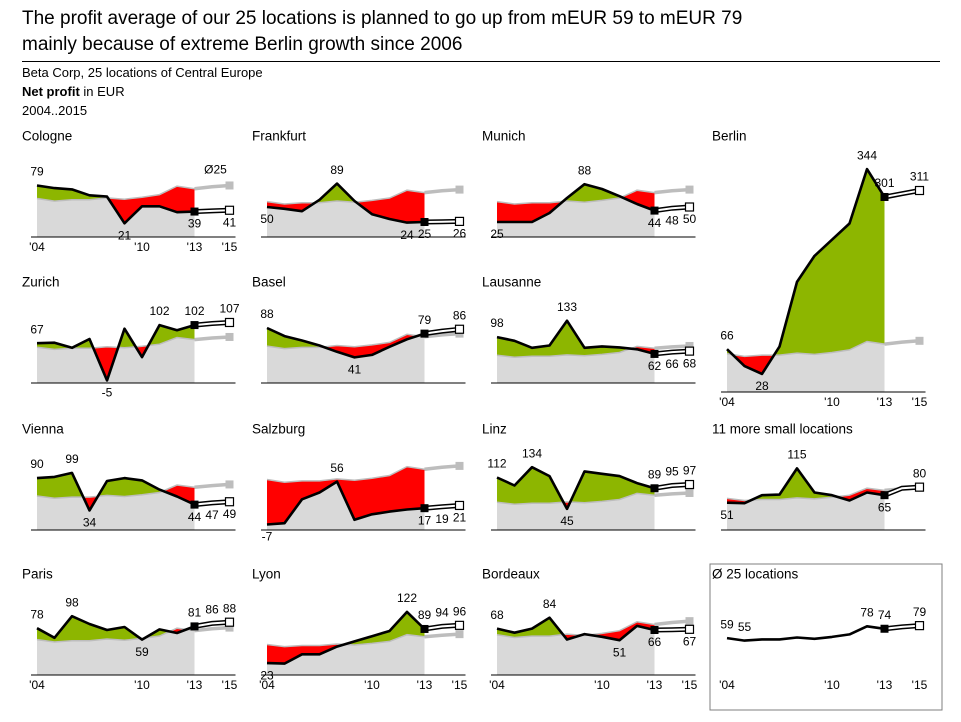 The image size is (961, 722). I want to click on data-label: 107, so click(229, 309).